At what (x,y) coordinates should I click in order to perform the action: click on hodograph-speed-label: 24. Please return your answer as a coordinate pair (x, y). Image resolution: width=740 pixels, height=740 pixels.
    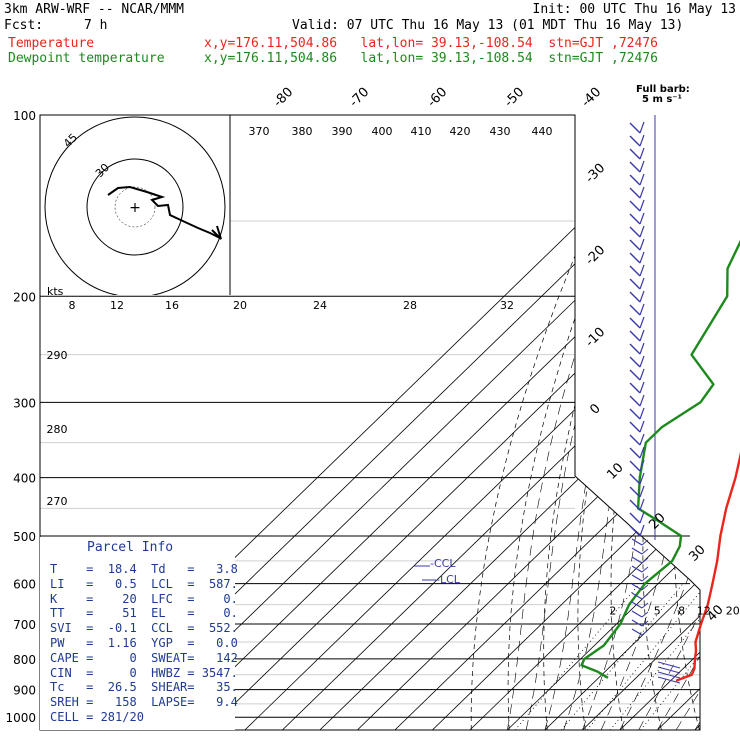
    Looking at the image, I should click on (320, 305).